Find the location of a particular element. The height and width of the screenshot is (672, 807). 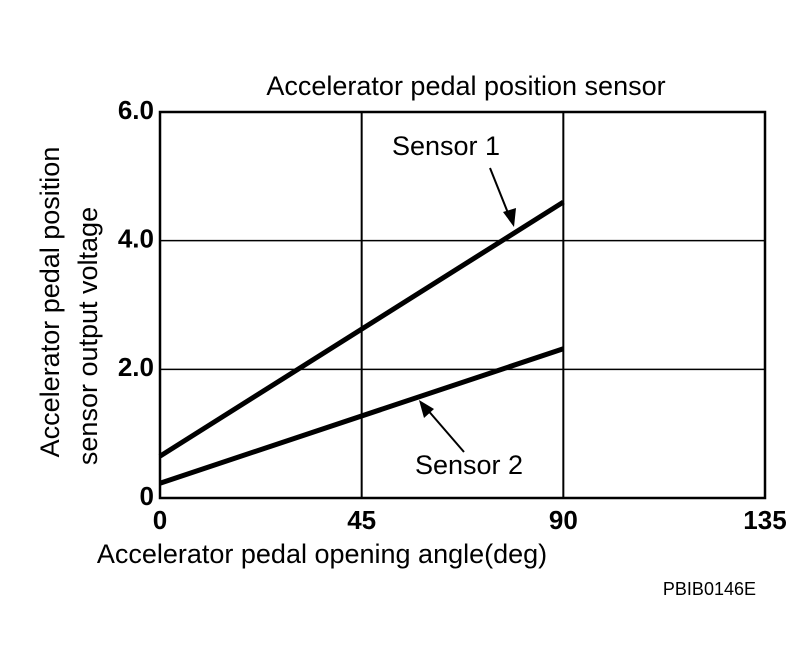

series-line is located at coordinates (362, 416).